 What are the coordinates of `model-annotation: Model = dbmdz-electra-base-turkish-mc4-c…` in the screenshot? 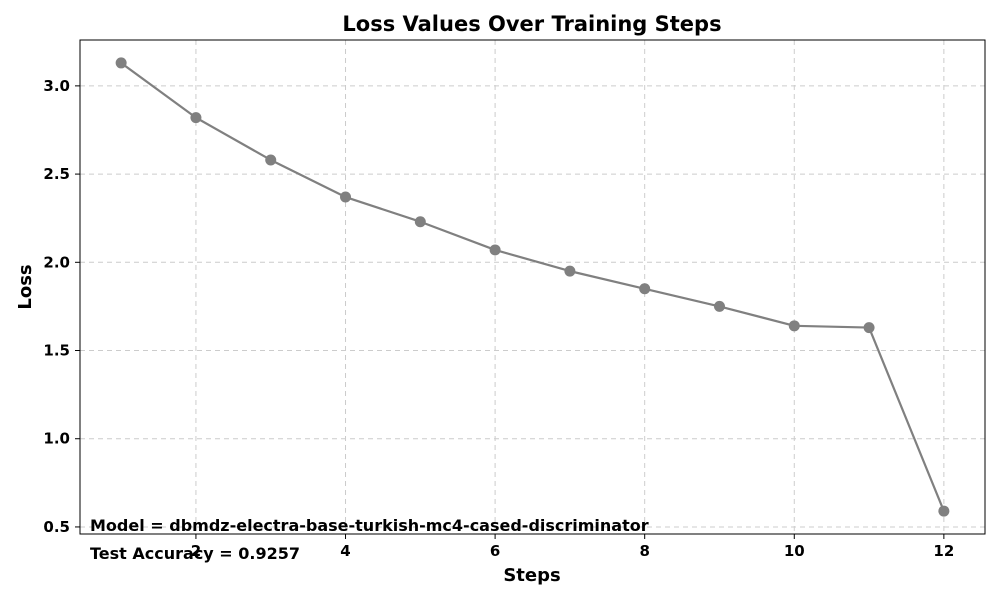 It's located at (369, 525).